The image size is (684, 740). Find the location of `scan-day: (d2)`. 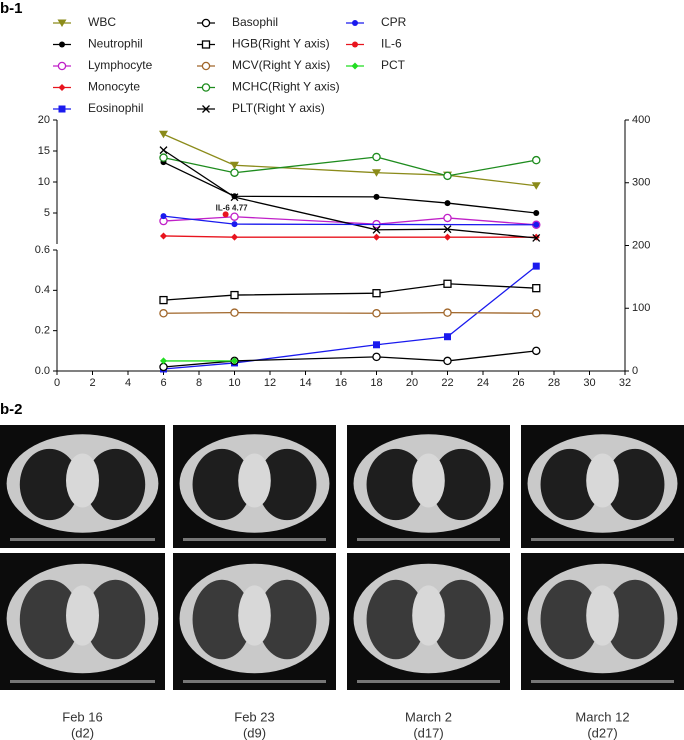

scan-day: (d2) is located at coordinates (82, 732).